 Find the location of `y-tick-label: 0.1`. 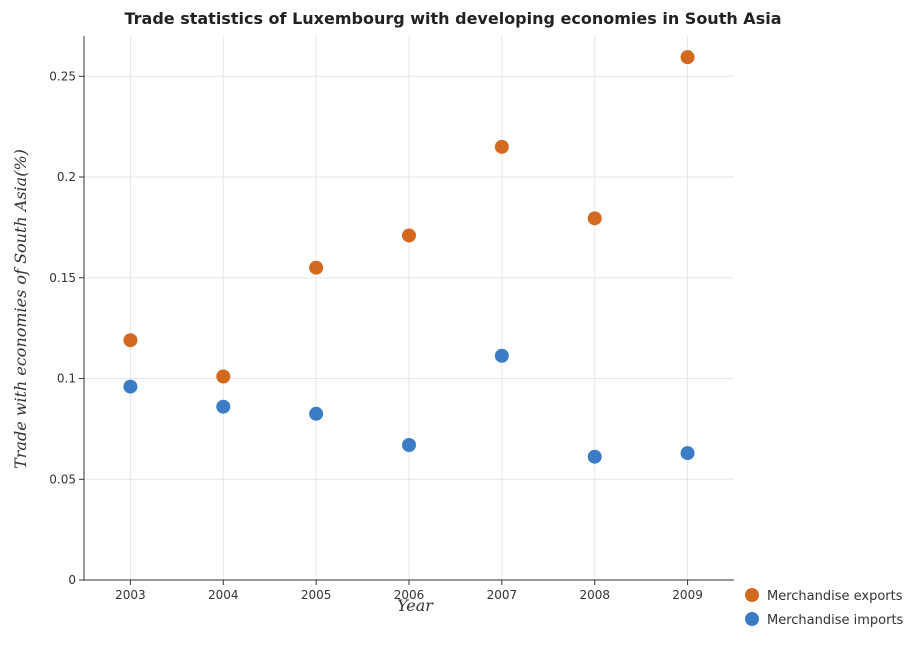

y-tick-label: 0.1 is located at coordinates (66, 379).